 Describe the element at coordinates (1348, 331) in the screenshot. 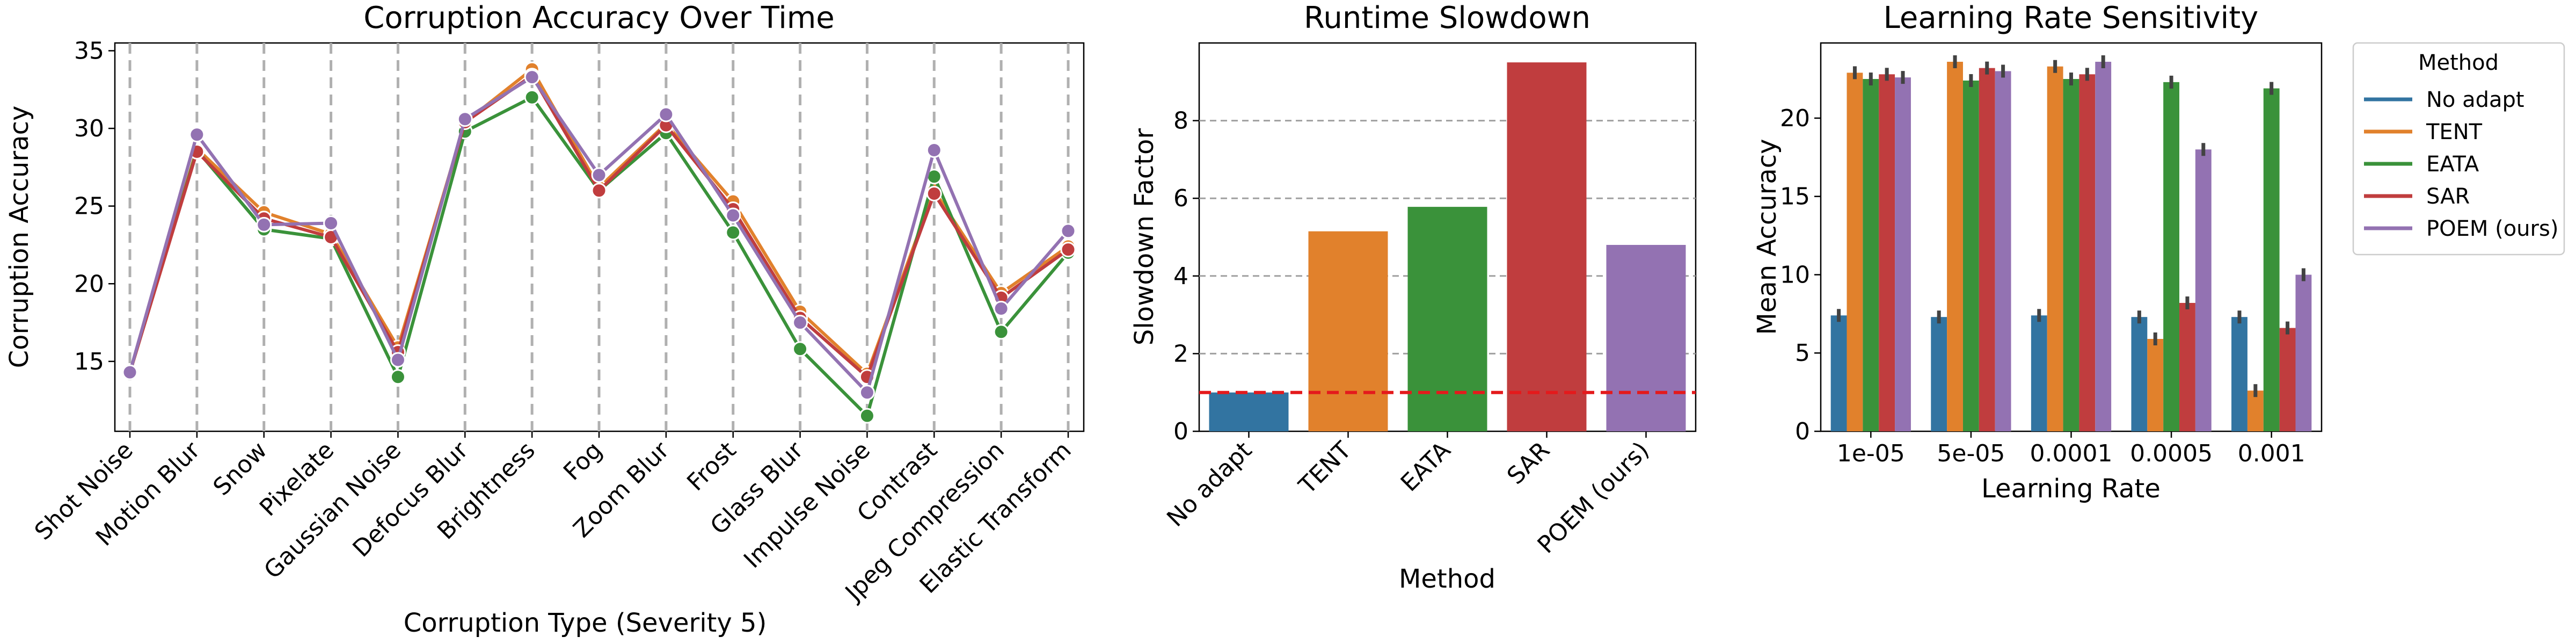

I see `runtime-bar-tent` at that location.